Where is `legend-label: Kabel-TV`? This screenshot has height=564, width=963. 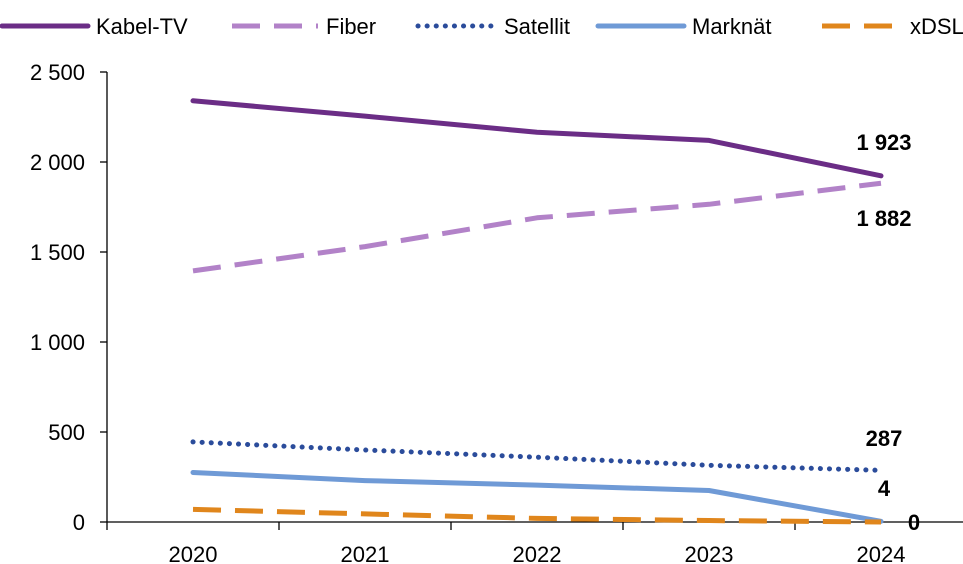
legend-label: Kabel-TV is located at coordinates (142, 26).